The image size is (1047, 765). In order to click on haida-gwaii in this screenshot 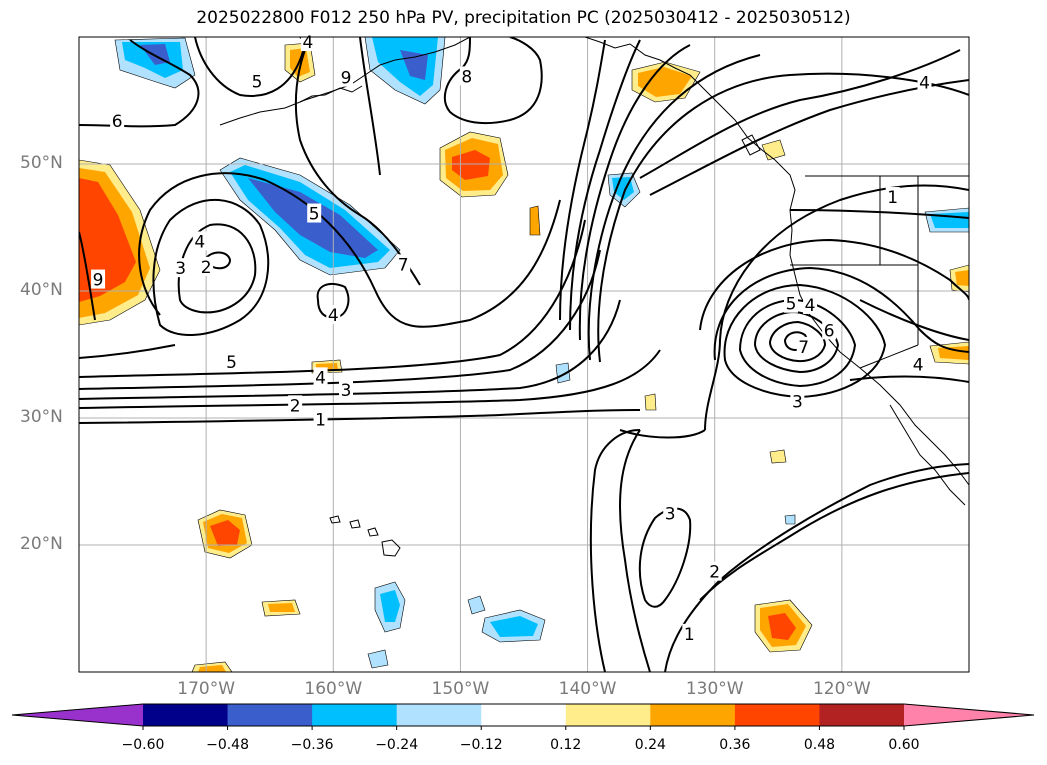, I will do `click(751, 145)`.